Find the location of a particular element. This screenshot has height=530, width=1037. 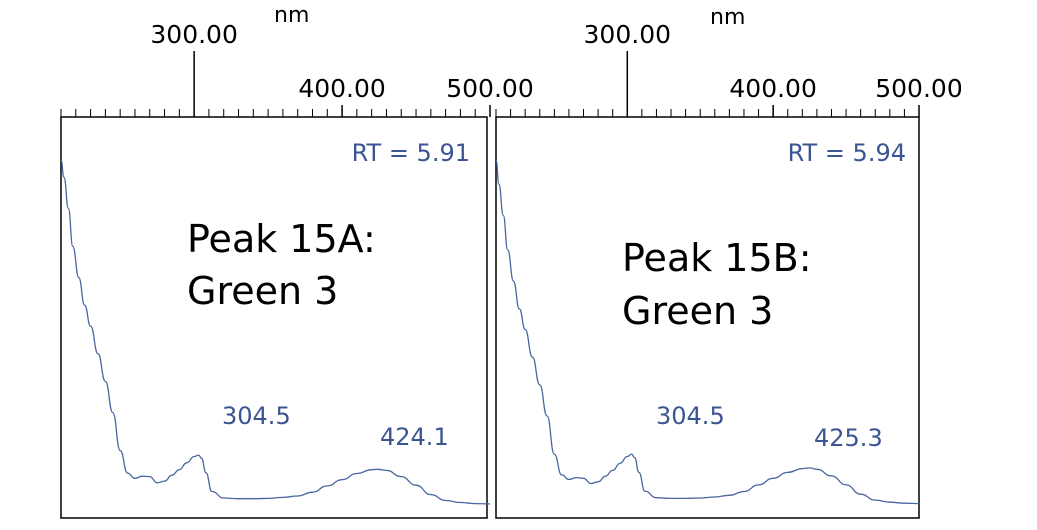

peak-wavelength-label: 425.3 is located at coordinates (848, 438).